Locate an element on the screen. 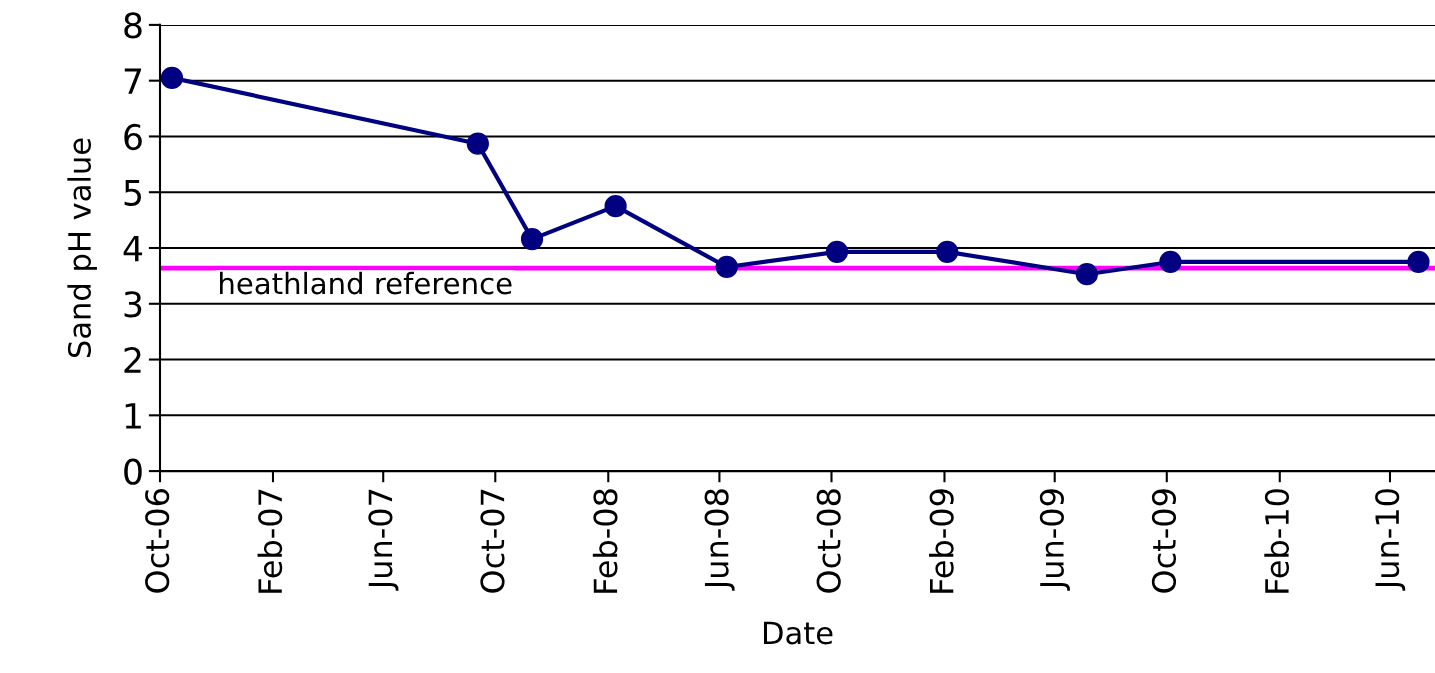 This screenshot has width=1435, height=673. x-tick-label: Jun-08 is located at coordinates (719, 540).